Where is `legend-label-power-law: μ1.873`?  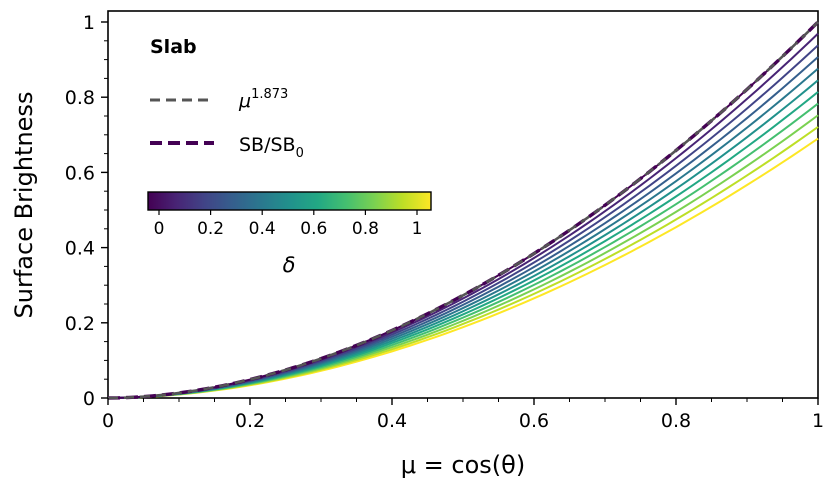 legend-label-power-law: μ1.873 is located at coordinates (263, 99).